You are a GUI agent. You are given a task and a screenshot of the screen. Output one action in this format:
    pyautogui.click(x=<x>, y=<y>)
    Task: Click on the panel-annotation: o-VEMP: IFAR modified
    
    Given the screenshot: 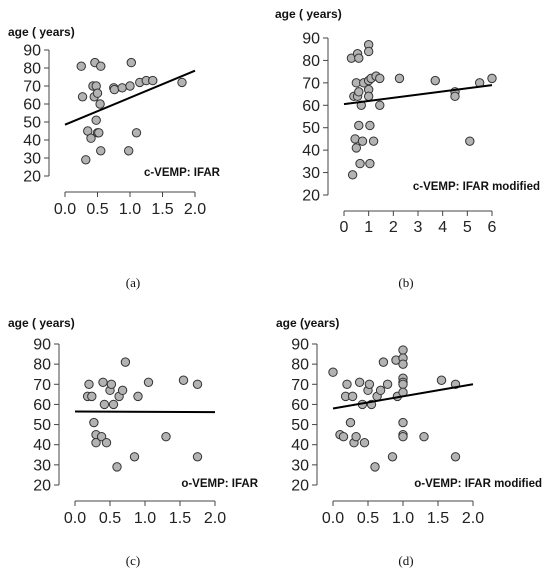 What is the action you would take?
    pyautogui.click(x=478, y=484)
    